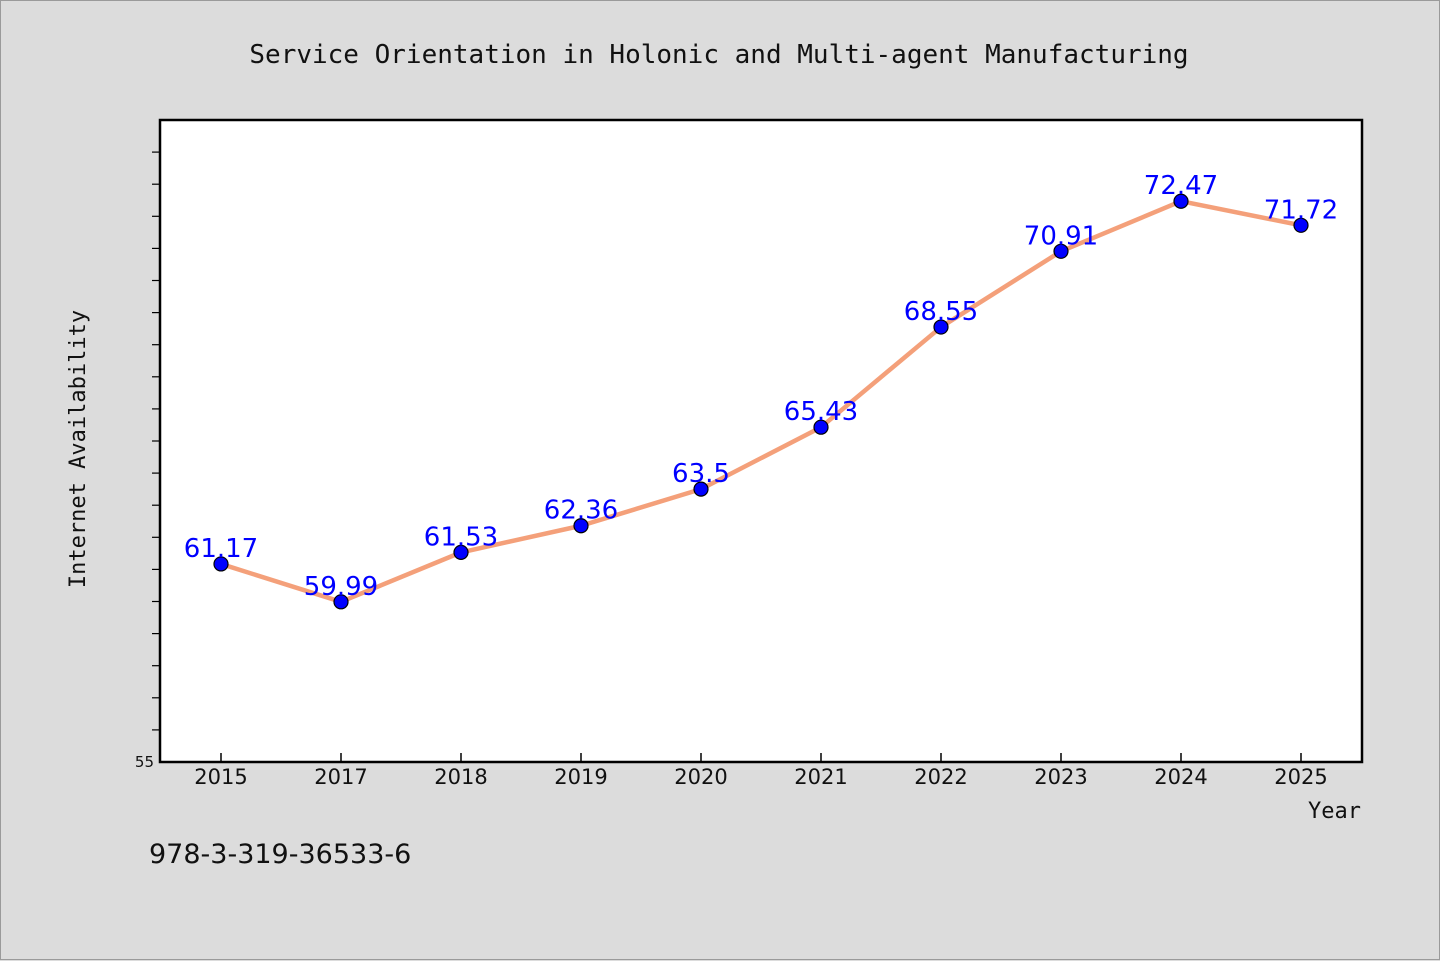  What do you see at coordinates (1061, 236) in the screenshot?
I see `data-label-2023: 70.91` at bounding box center [1061, 236].